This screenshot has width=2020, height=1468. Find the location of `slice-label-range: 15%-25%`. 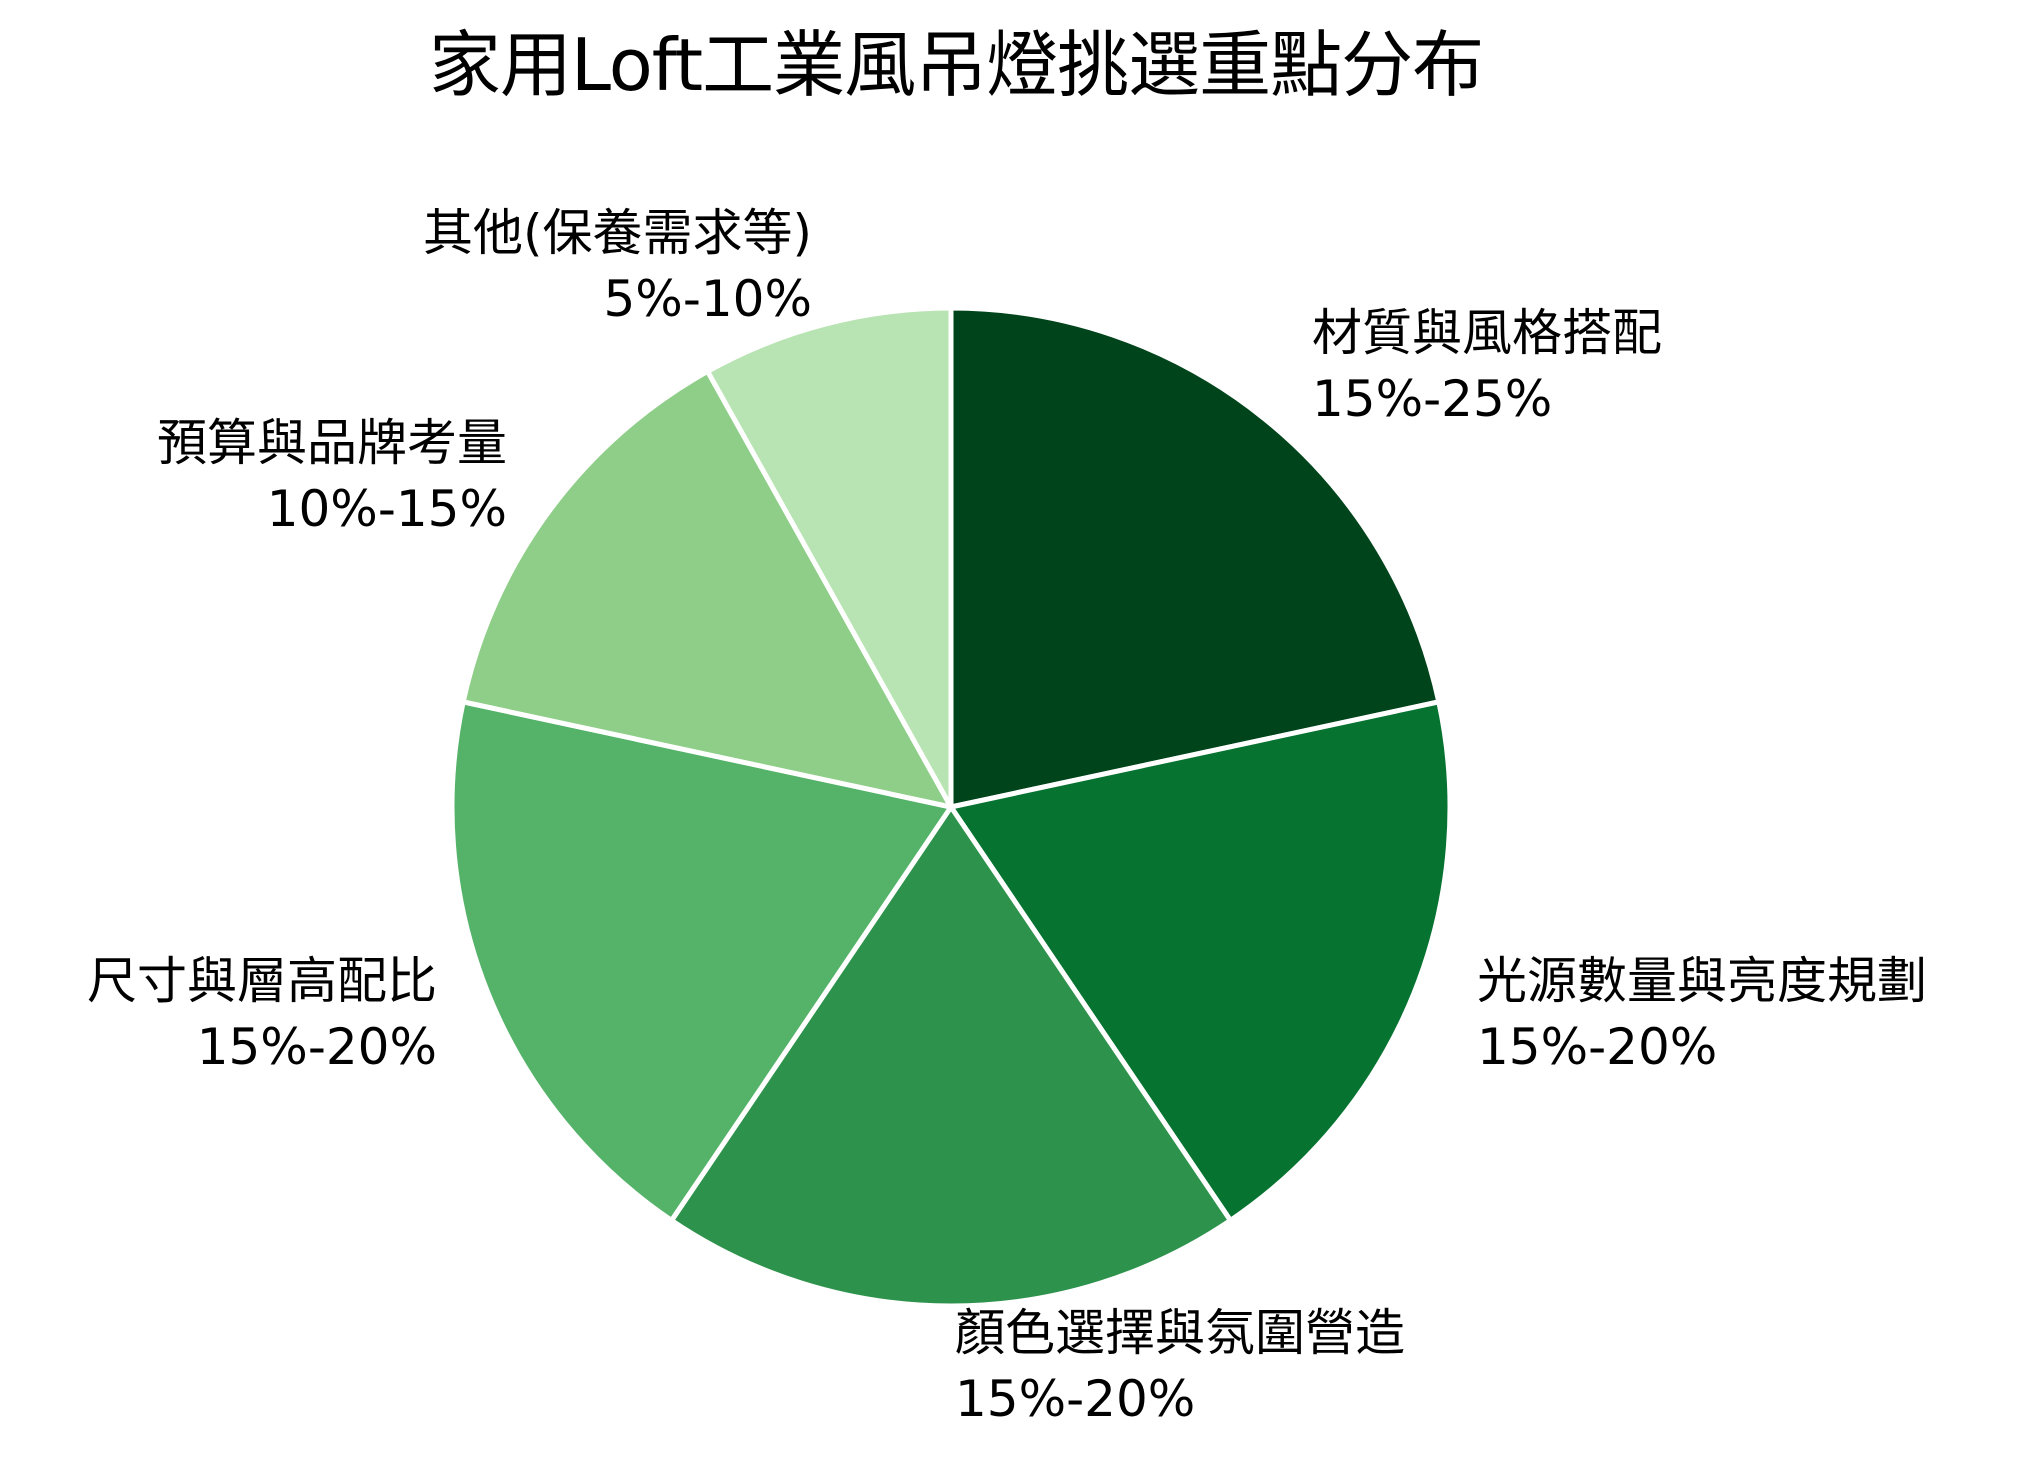

slice-label-range: 15%-25% is located at coordinates (1432, 399).